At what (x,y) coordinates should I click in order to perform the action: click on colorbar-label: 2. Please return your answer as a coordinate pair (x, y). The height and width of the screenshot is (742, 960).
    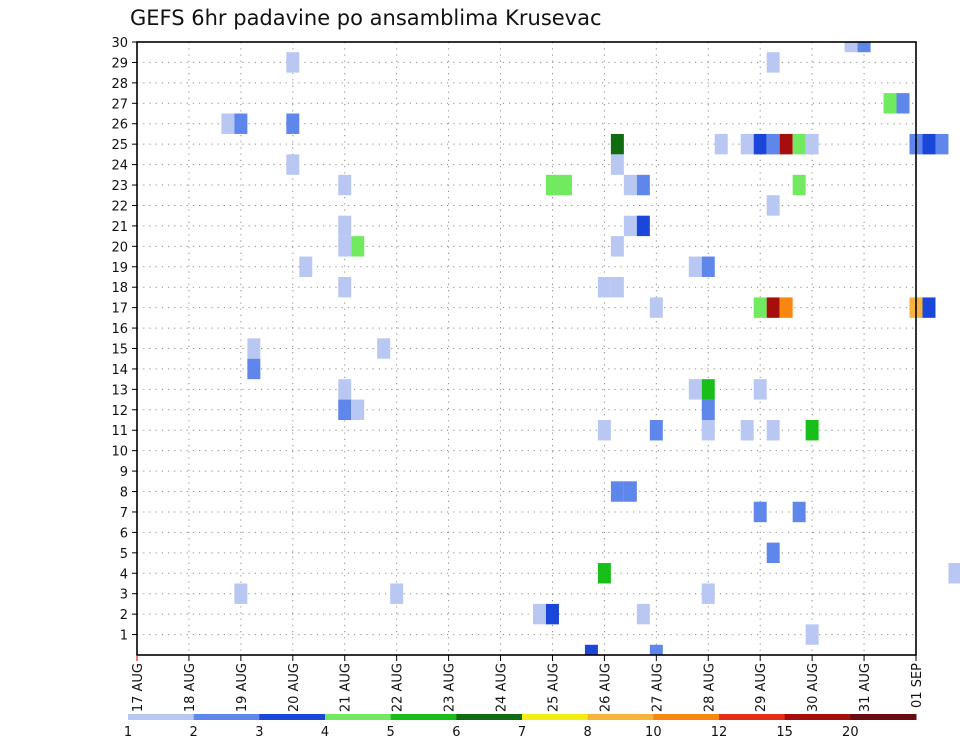
    Looking at the image, I should click on (194, 732).